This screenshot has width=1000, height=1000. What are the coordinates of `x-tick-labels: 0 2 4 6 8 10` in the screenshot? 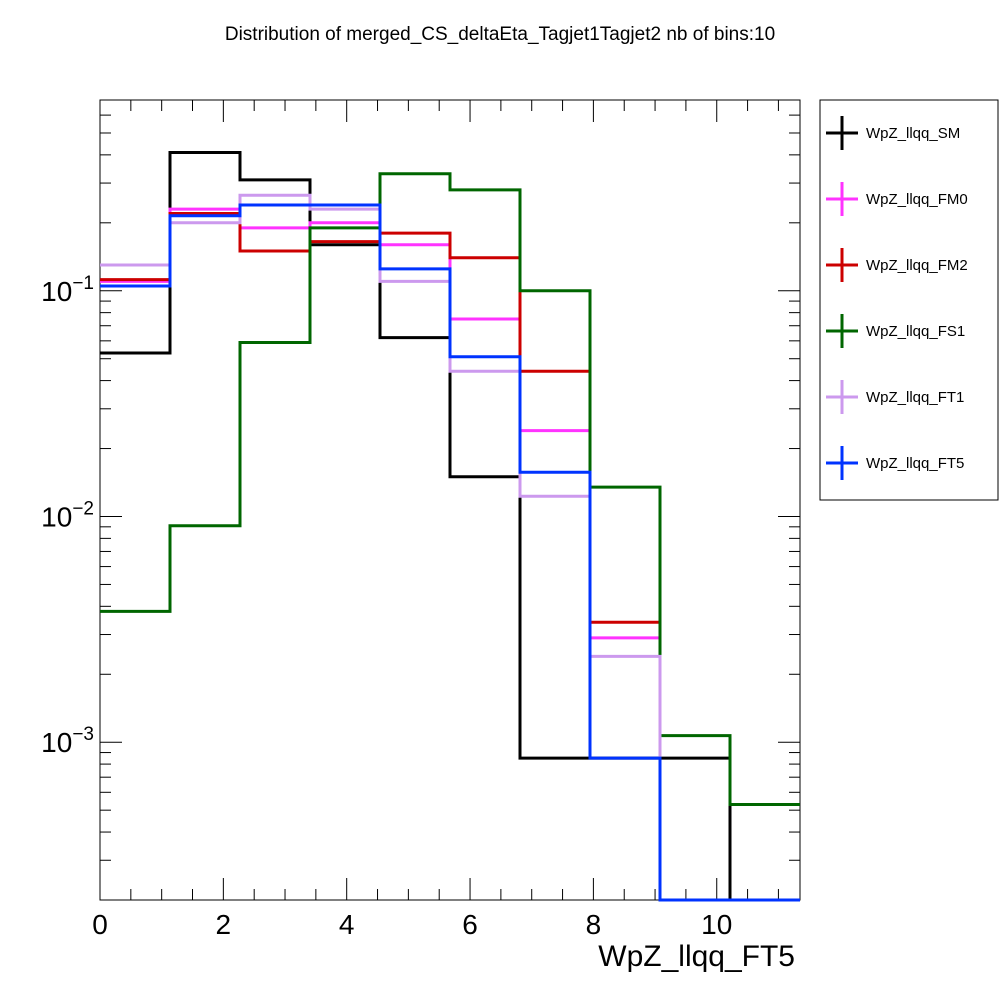 It's located at (412, 924).